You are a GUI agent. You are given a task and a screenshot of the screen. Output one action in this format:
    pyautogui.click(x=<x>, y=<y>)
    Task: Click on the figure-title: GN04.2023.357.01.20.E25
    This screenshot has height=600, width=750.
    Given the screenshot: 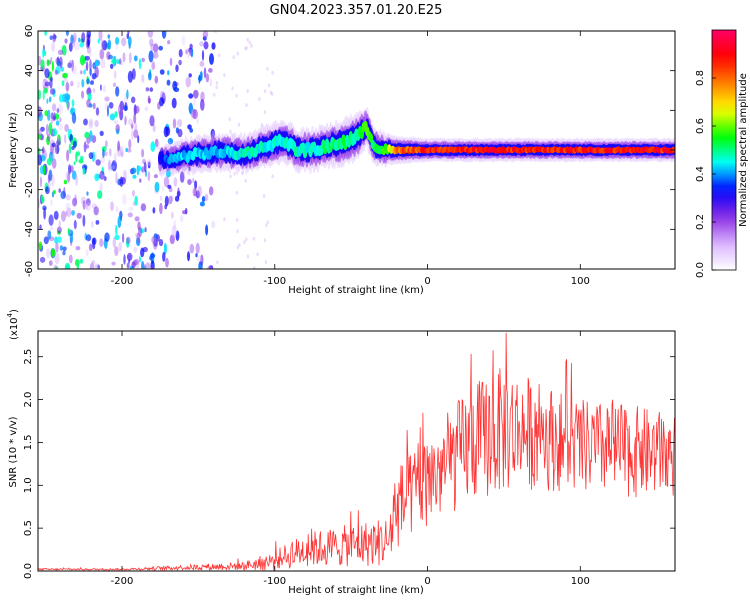 What is the action you would take?
    pyautogui.click(x=356, y=10)
    